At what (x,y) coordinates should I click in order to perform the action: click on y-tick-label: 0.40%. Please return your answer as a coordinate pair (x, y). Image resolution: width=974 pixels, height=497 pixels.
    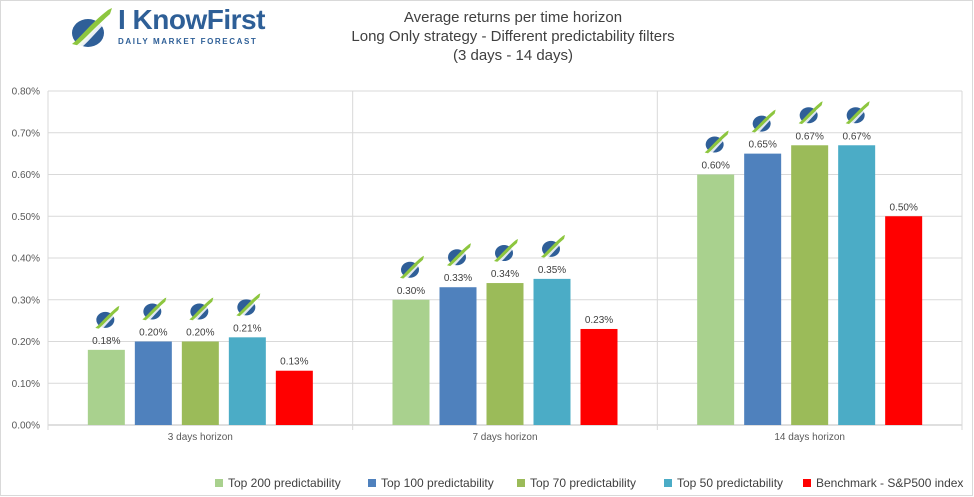
    Looking at the image, I should click on (26, 259).